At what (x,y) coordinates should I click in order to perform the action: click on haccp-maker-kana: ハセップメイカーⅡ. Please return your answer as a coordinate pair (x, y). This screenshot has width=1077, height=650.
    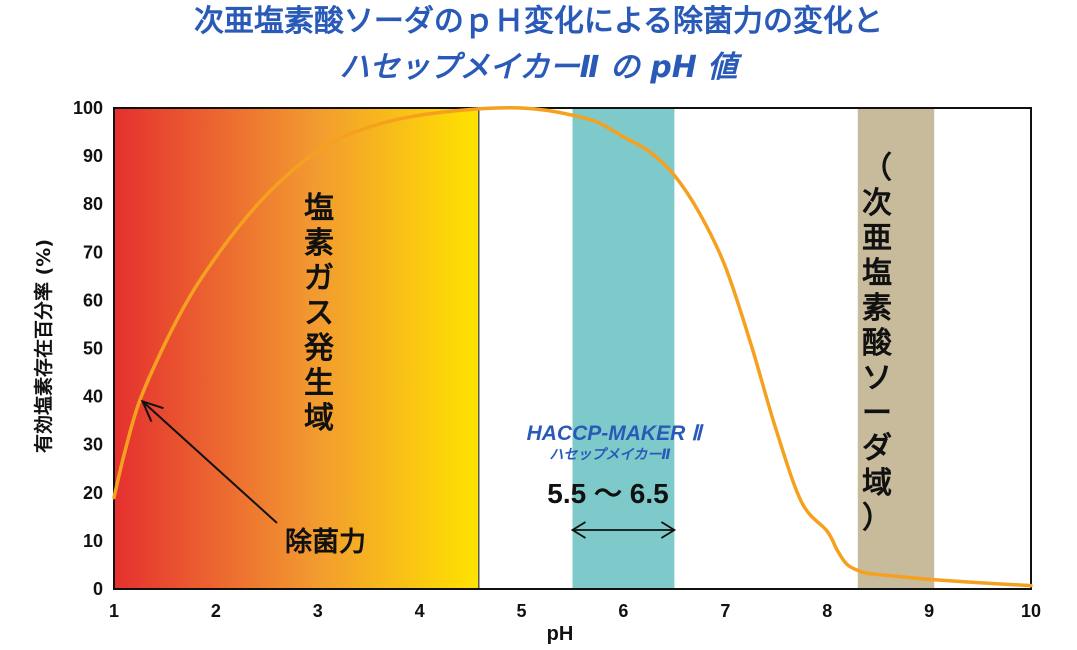
    Looking at the image, I should click on (609, 455).